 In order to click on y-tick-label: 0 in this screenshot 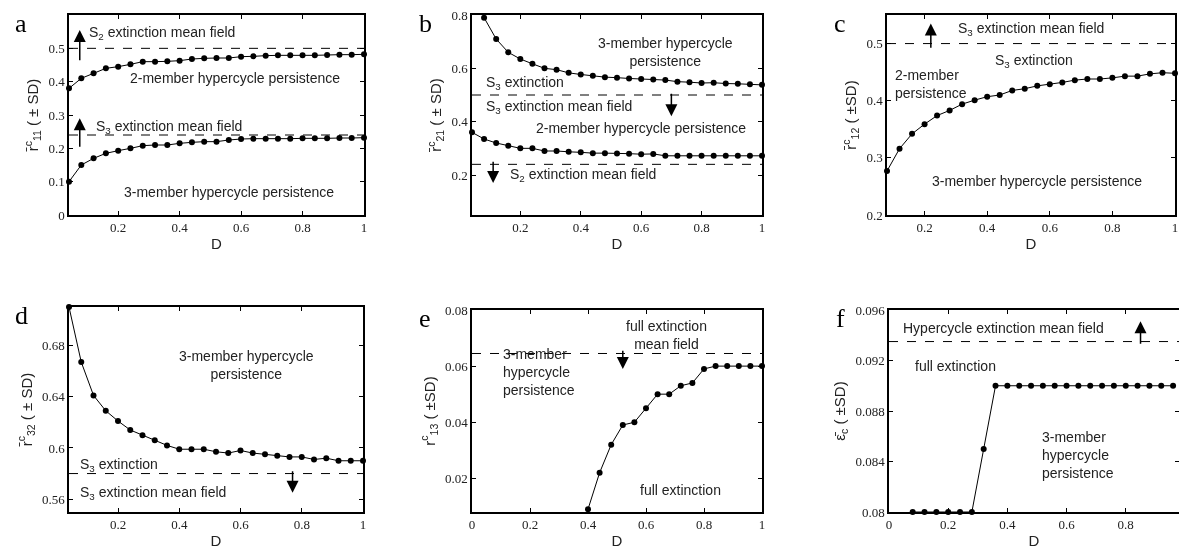, I will do `click(61, 215)`.